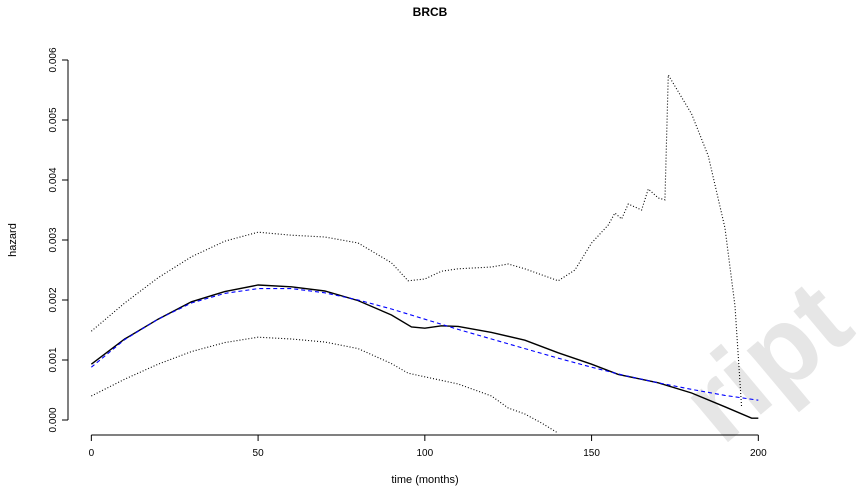  I want to click on x-tick-label: 150, so click(591, 453).